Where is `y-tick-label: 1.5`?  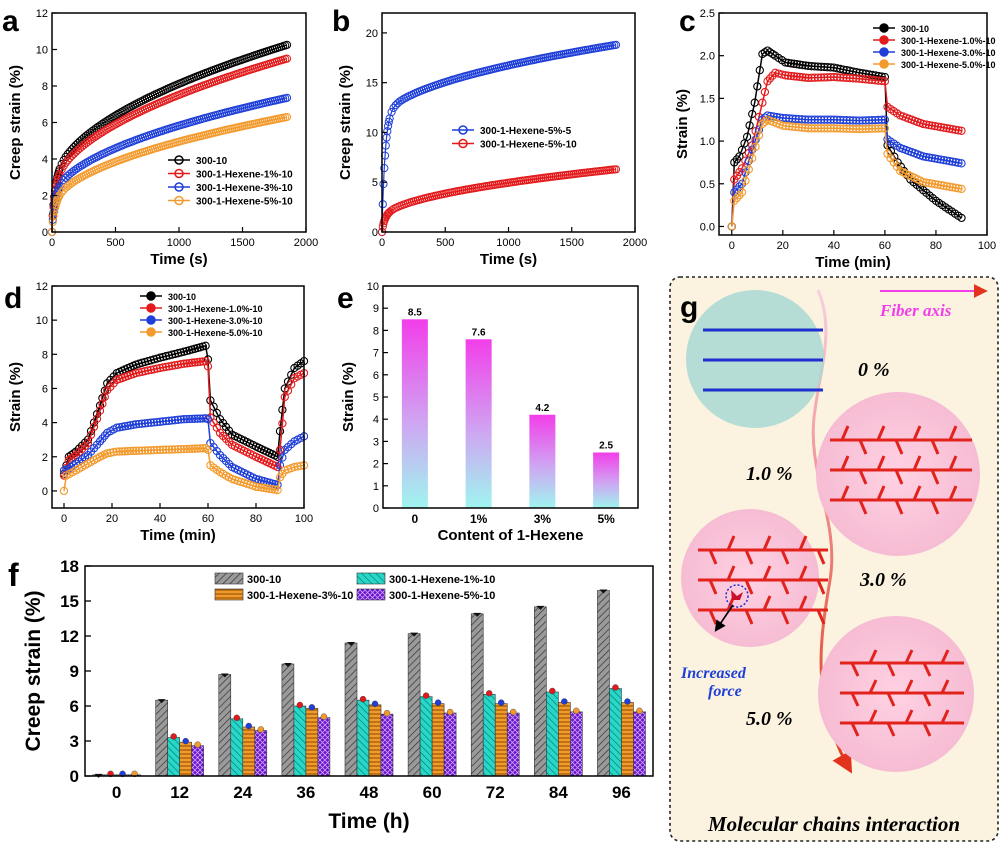
y-tick-label: 1.5 is located at coordinates (707, 99).